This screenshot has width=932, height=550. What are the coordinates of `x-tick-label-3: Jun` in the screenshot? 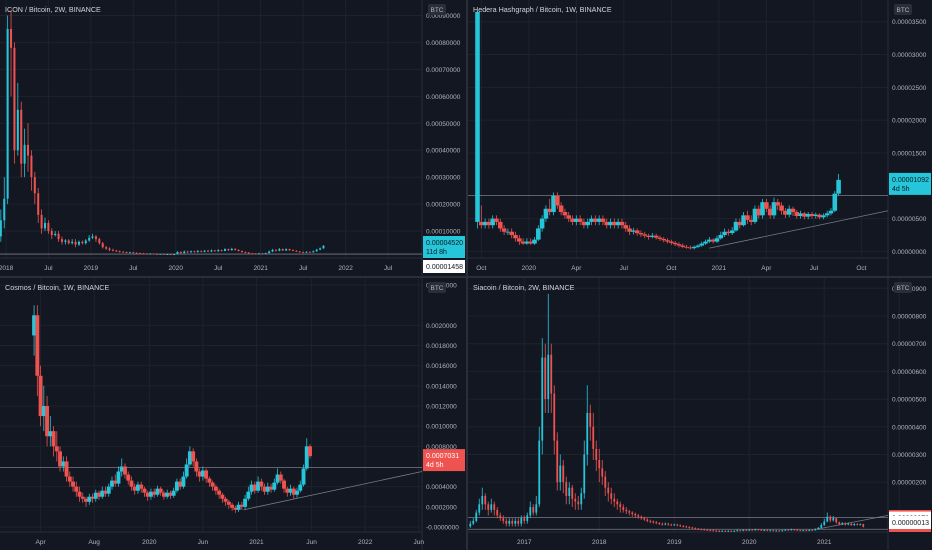 It's located at (203, 542).